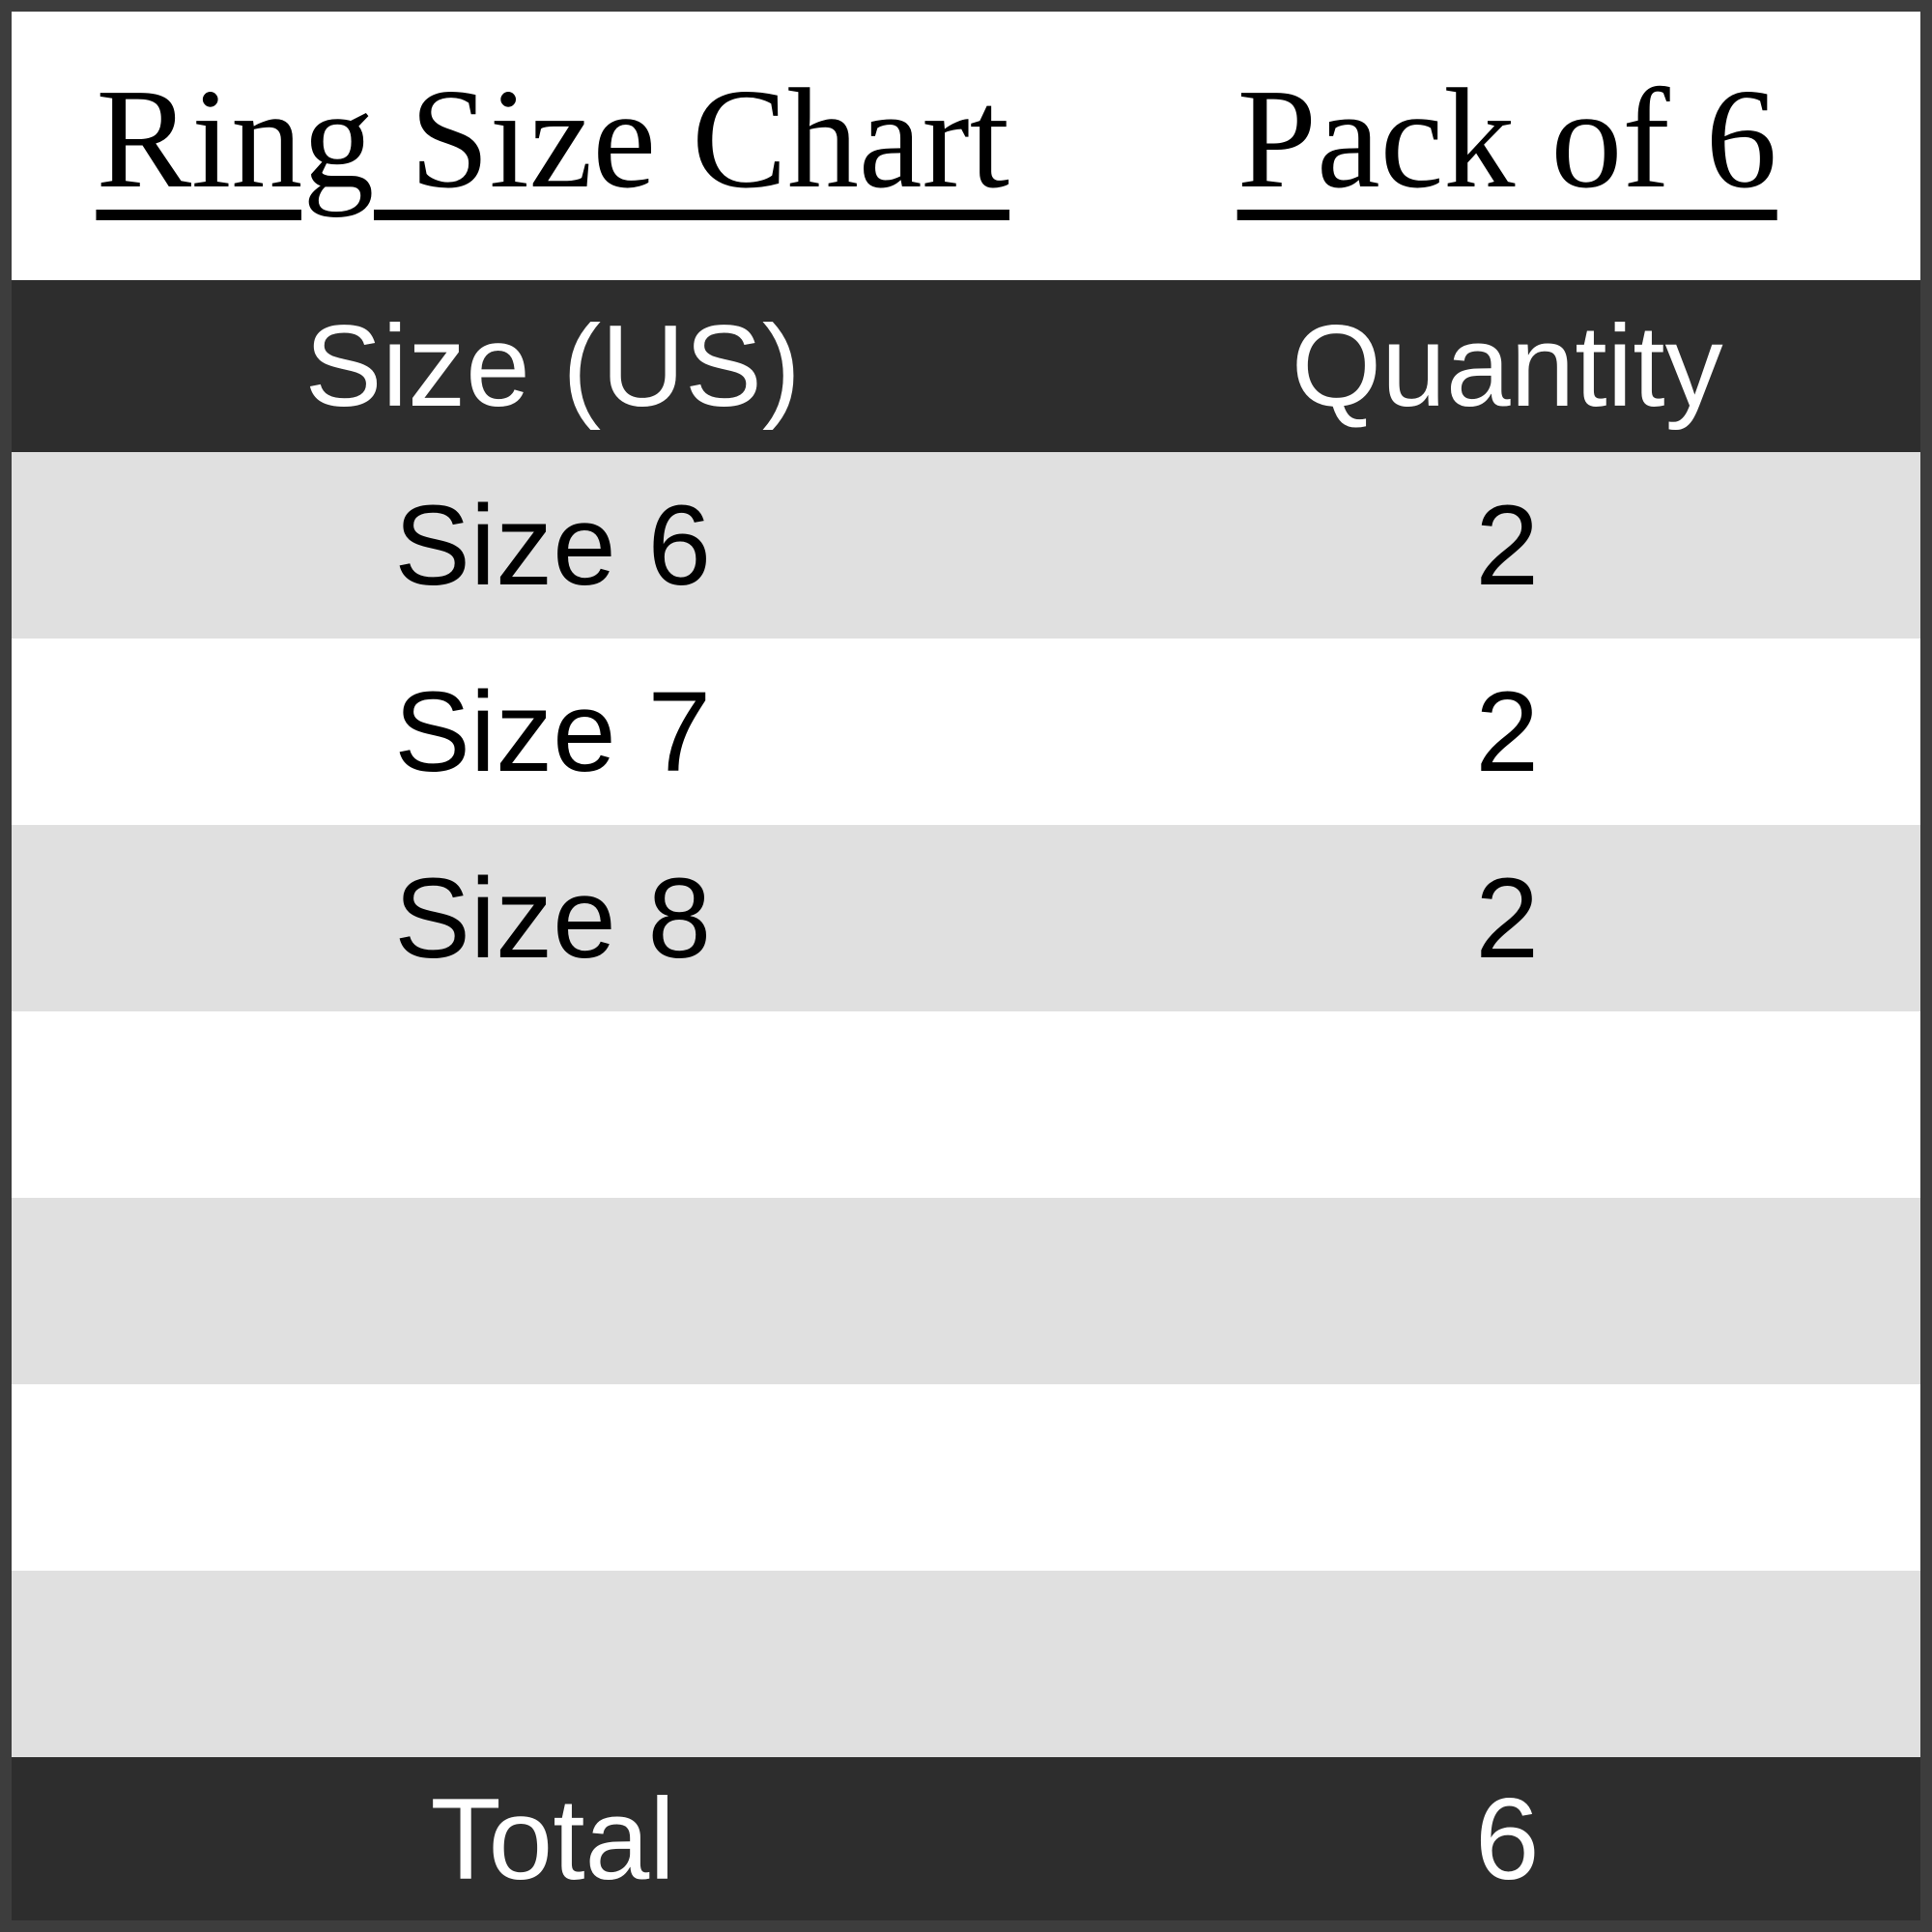 This screenshot has width=1932, height=1932. I want to click on ring-size-chart-title: Ring Size Chart, so click(552, 139).